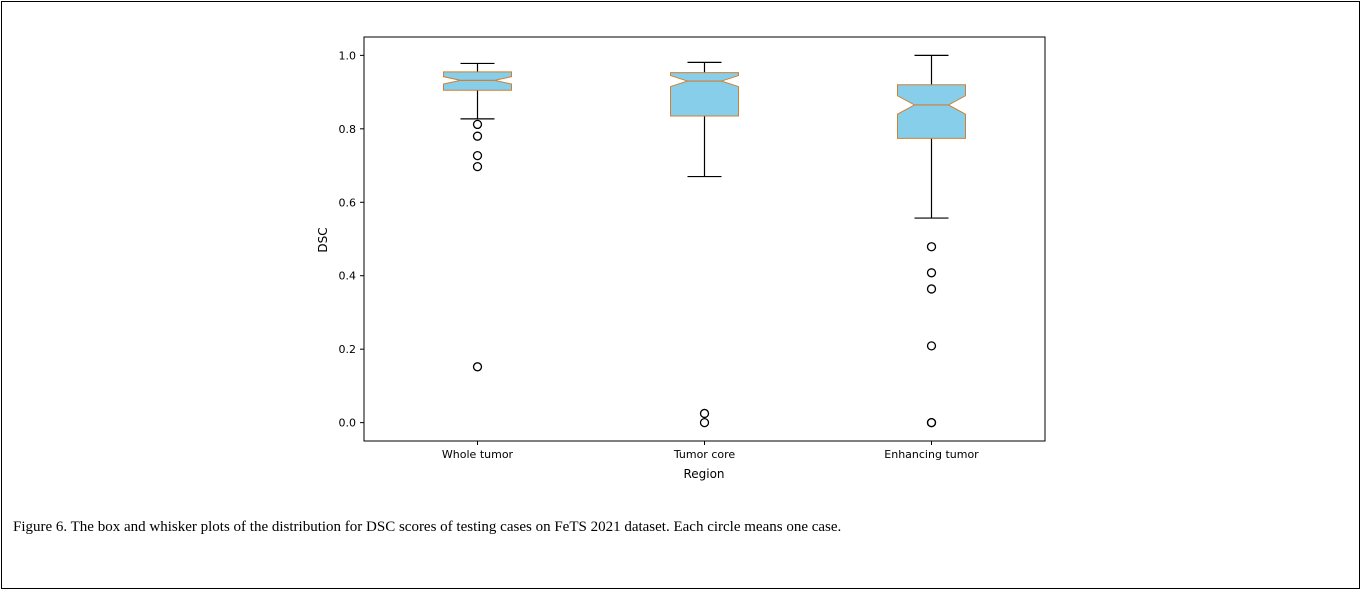  What do you see at coordinates (704, 454) in the screenshot?
I see `x-tick-label: Tumor core` at bounding box center [704, 454].